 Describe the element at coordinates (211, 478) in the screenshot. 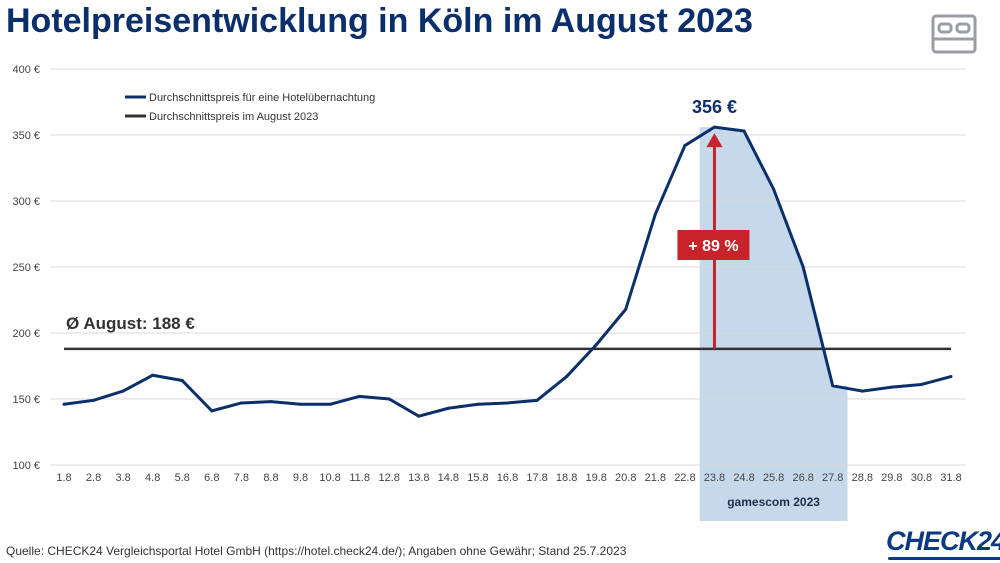

I see `x-tick-label: 6.8` at that location.